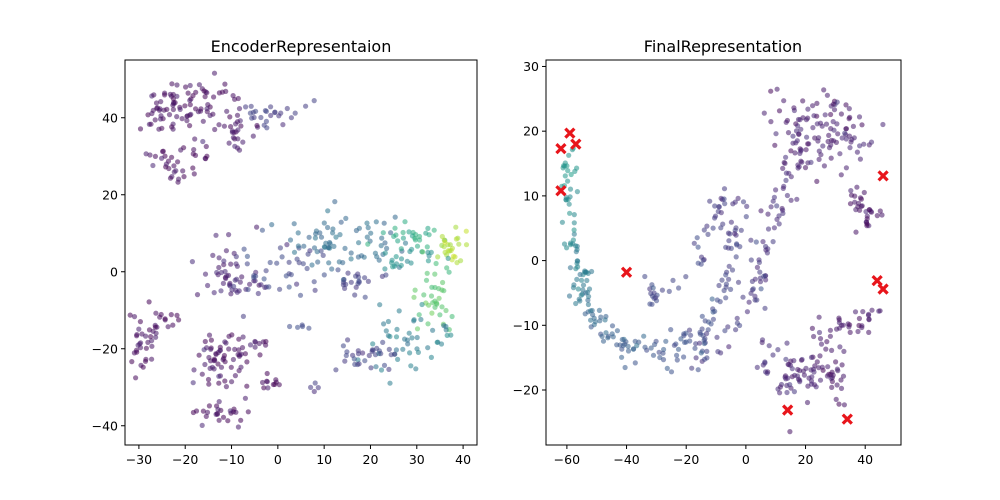  Describe the element at coordinates (806, 459) in the screenshot. I see `x-tick-label: 20` at that location.